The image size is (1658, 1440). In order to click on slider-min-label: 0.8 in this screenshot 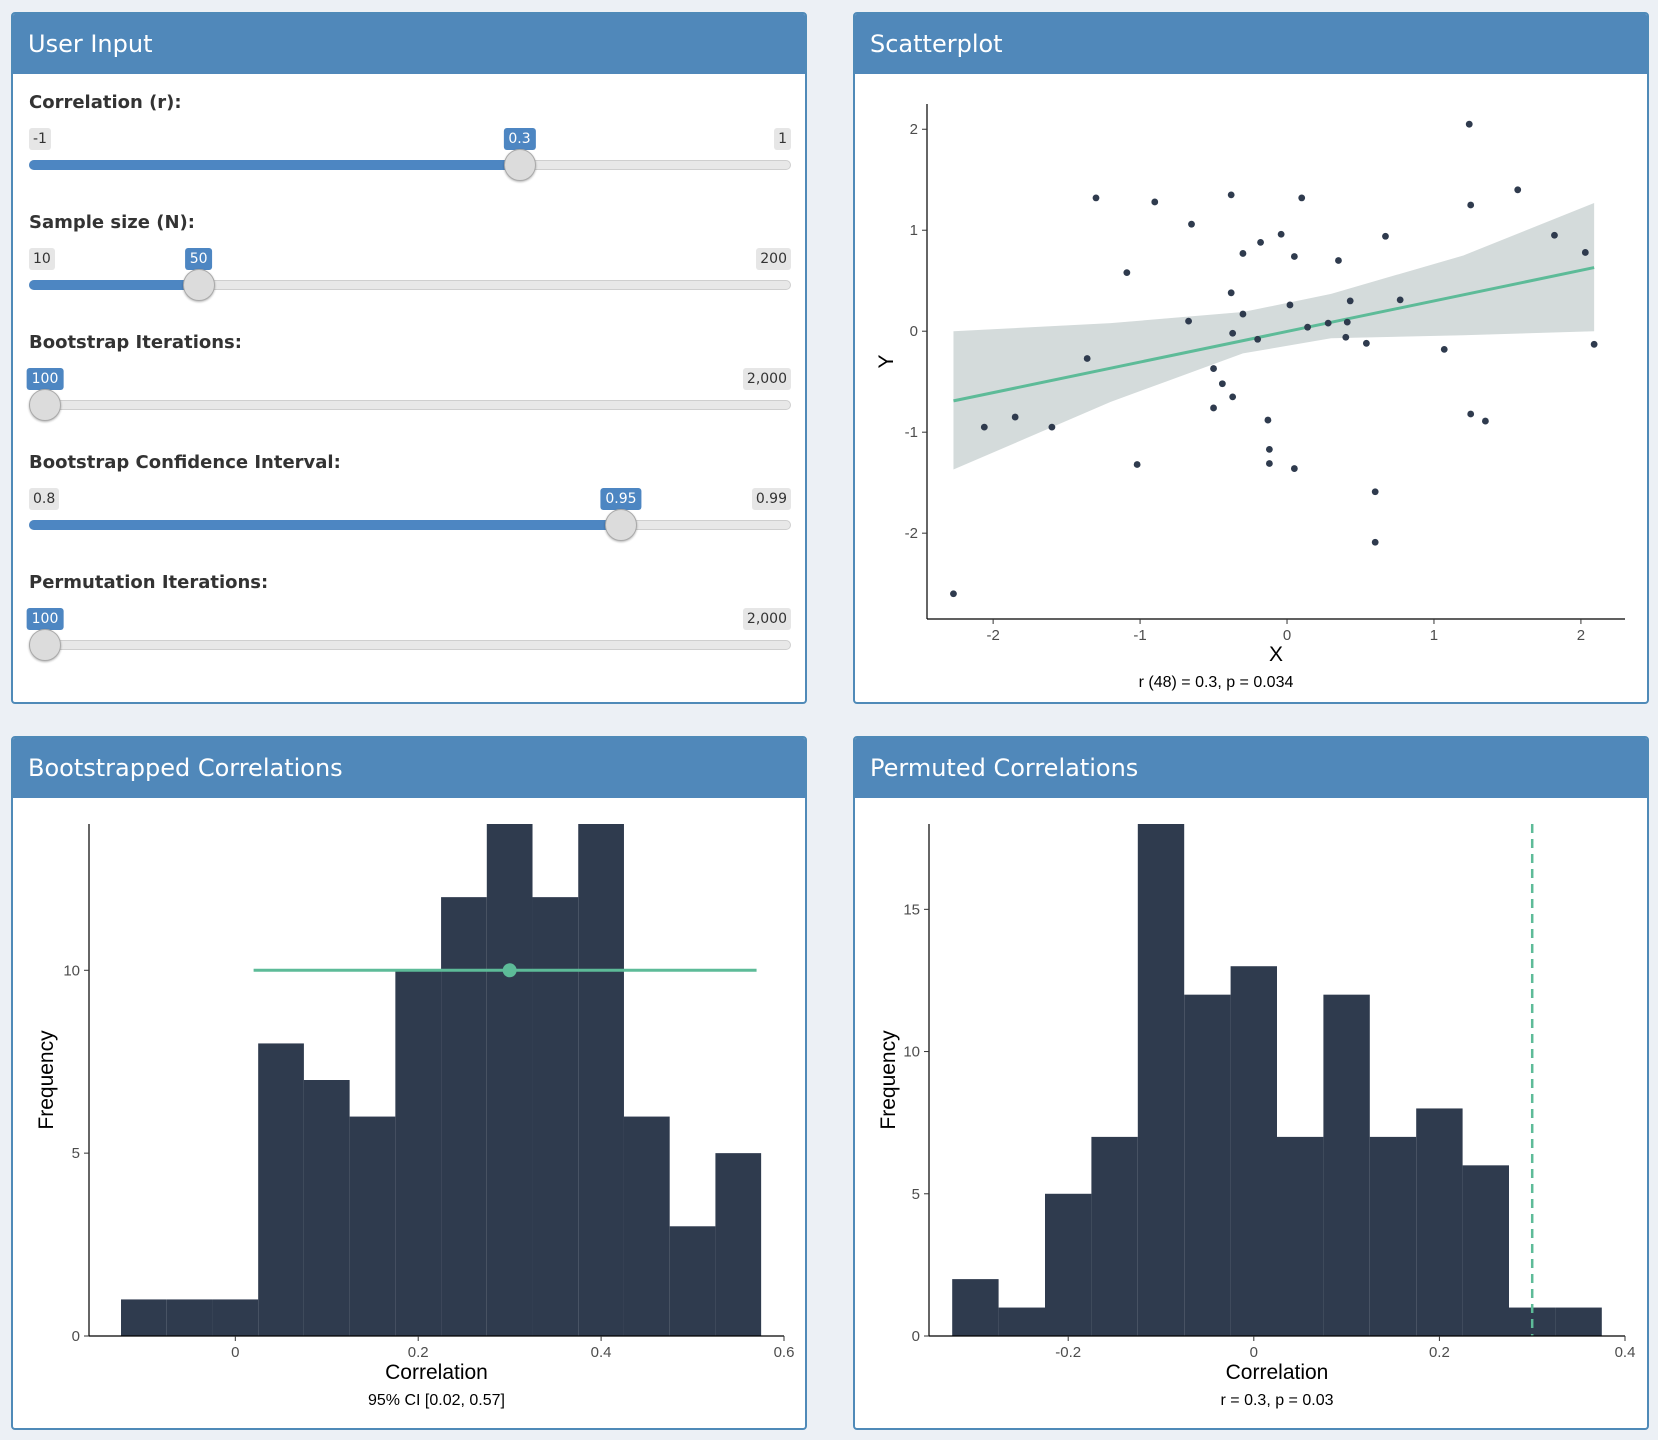, I will do `click(44, 499)`.